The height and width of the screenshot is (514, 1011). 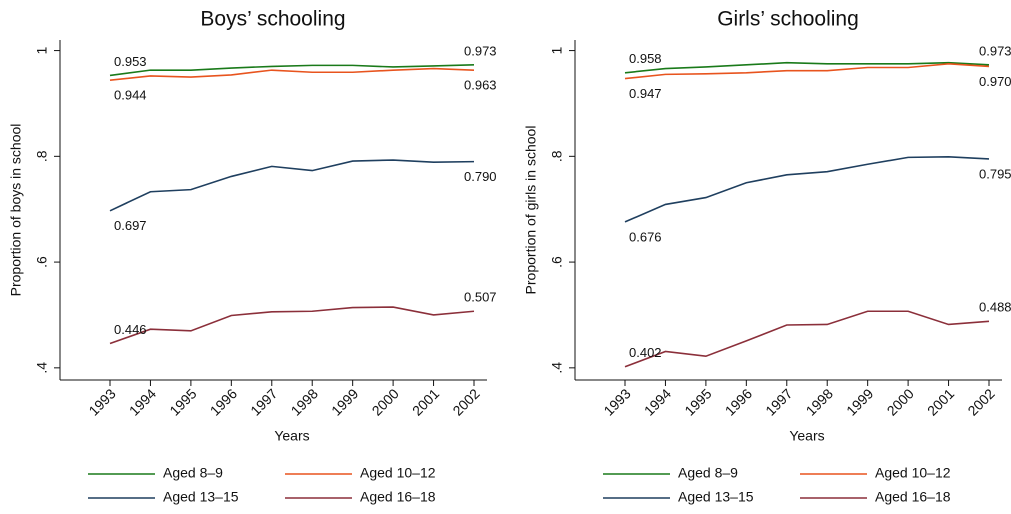 What do you see at coordinates (995, 307) in the screenshot?
I see `value-label: 0.488` at bounding box center [995, 307].